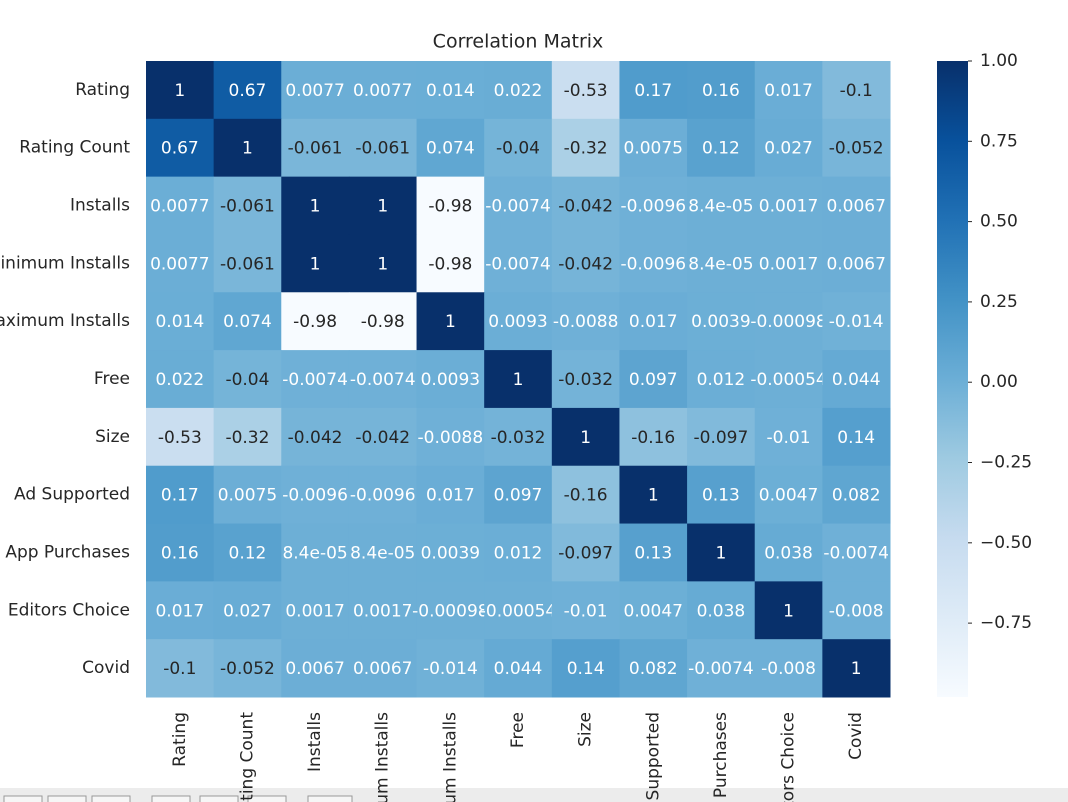  I want to click on cell-label: 0.044, so click(856, 380).